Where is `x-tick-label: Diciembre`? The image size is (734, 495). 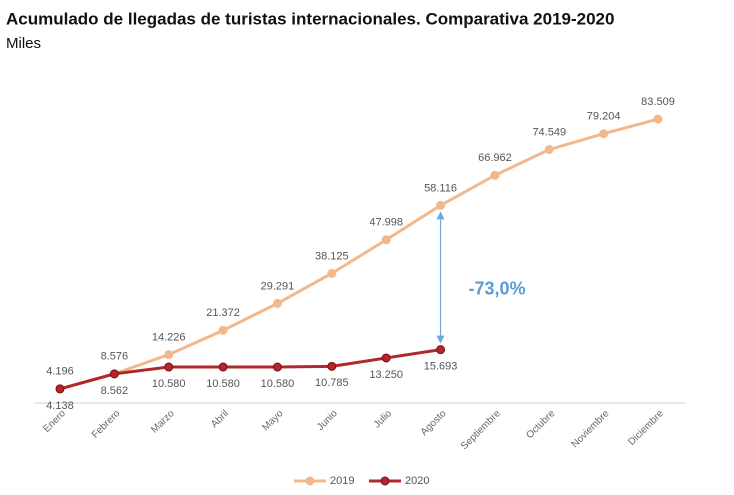 x-tick-label: Diciembre is located at coordinates (646, 428).